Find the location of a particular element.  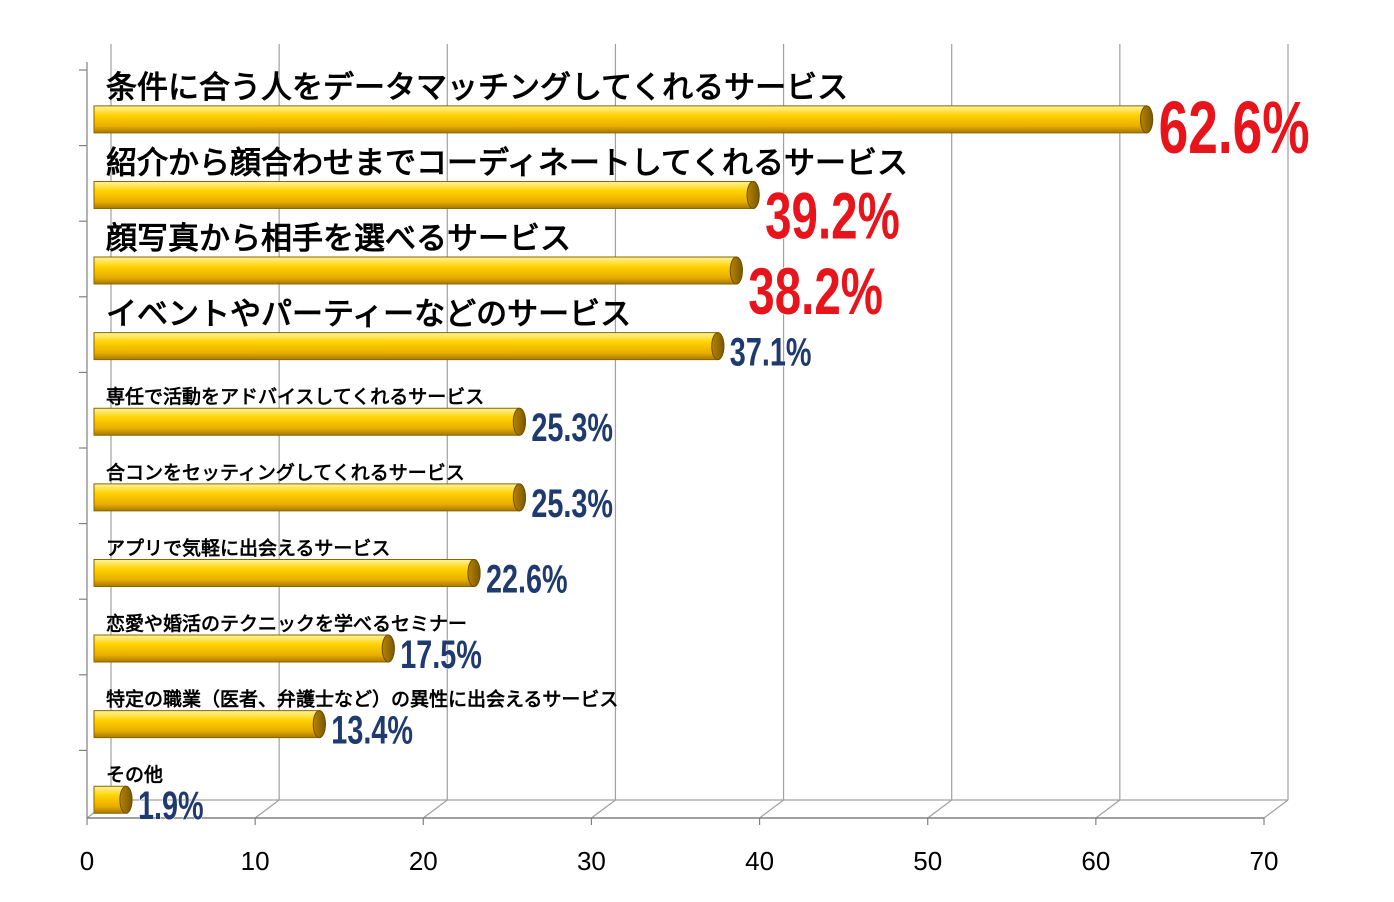

category-label: イベントやパーティーなどのサービス is located at coordinates (368, 315).